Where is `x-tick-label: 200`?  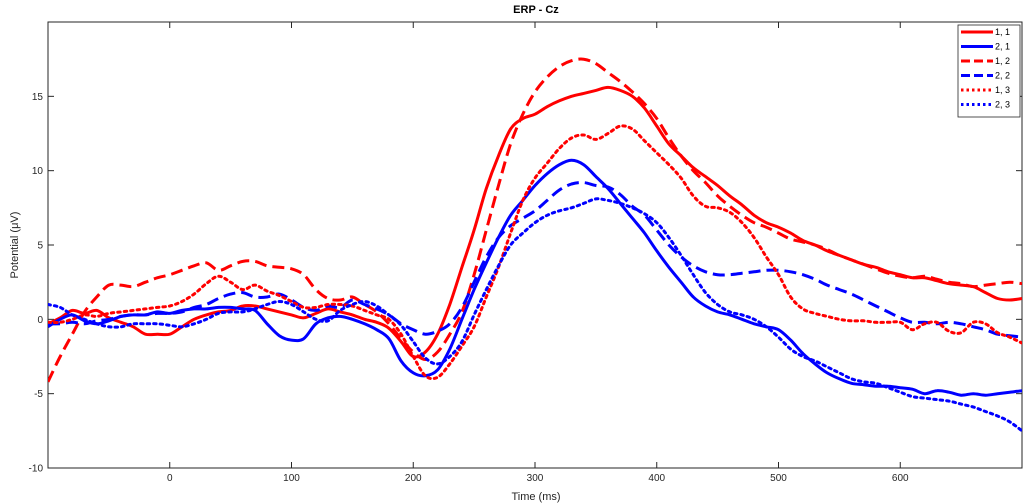
x-tick-label: 200 is located at coordinates (413, 478).